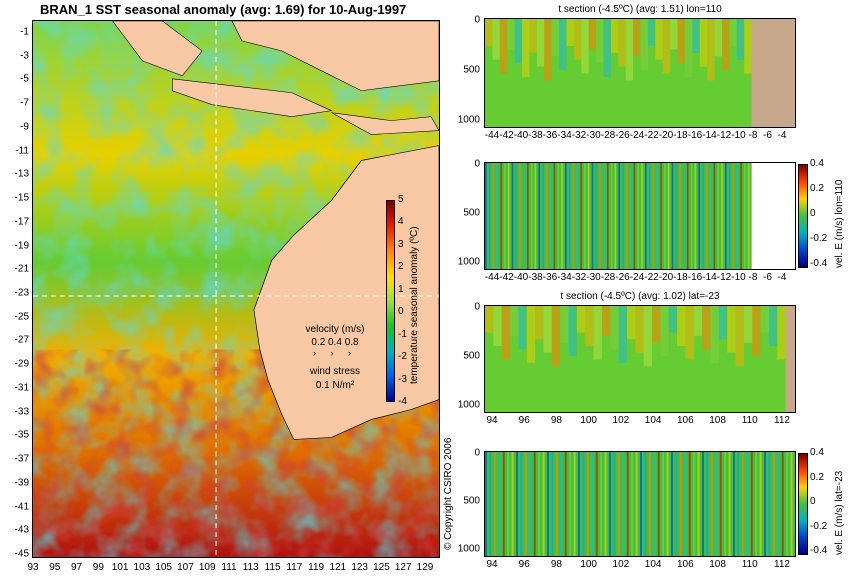 This screenshot has height=580, width=850. I want to click on section-y-tick: 0, so click(477, 164).